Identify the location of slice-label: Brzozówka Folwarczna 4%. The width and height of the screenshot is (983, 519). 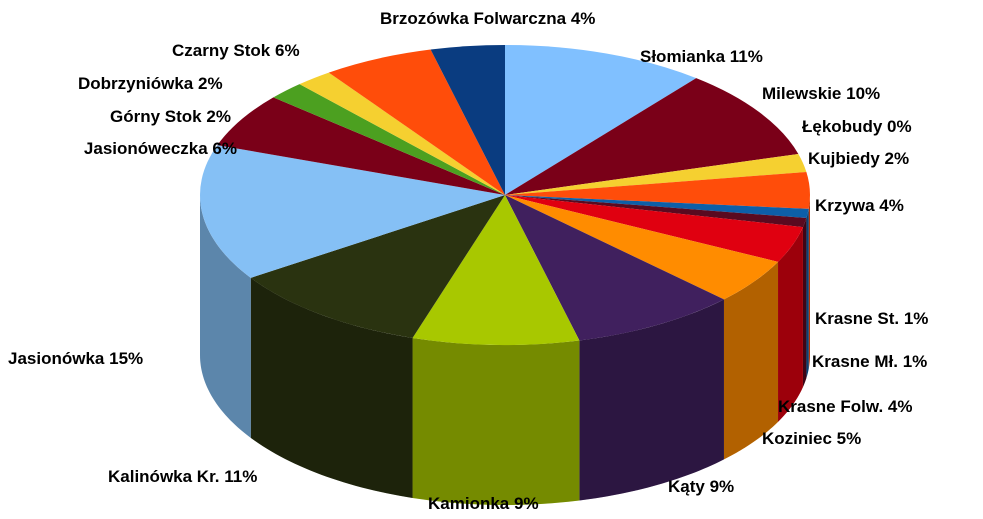
(487, 18).